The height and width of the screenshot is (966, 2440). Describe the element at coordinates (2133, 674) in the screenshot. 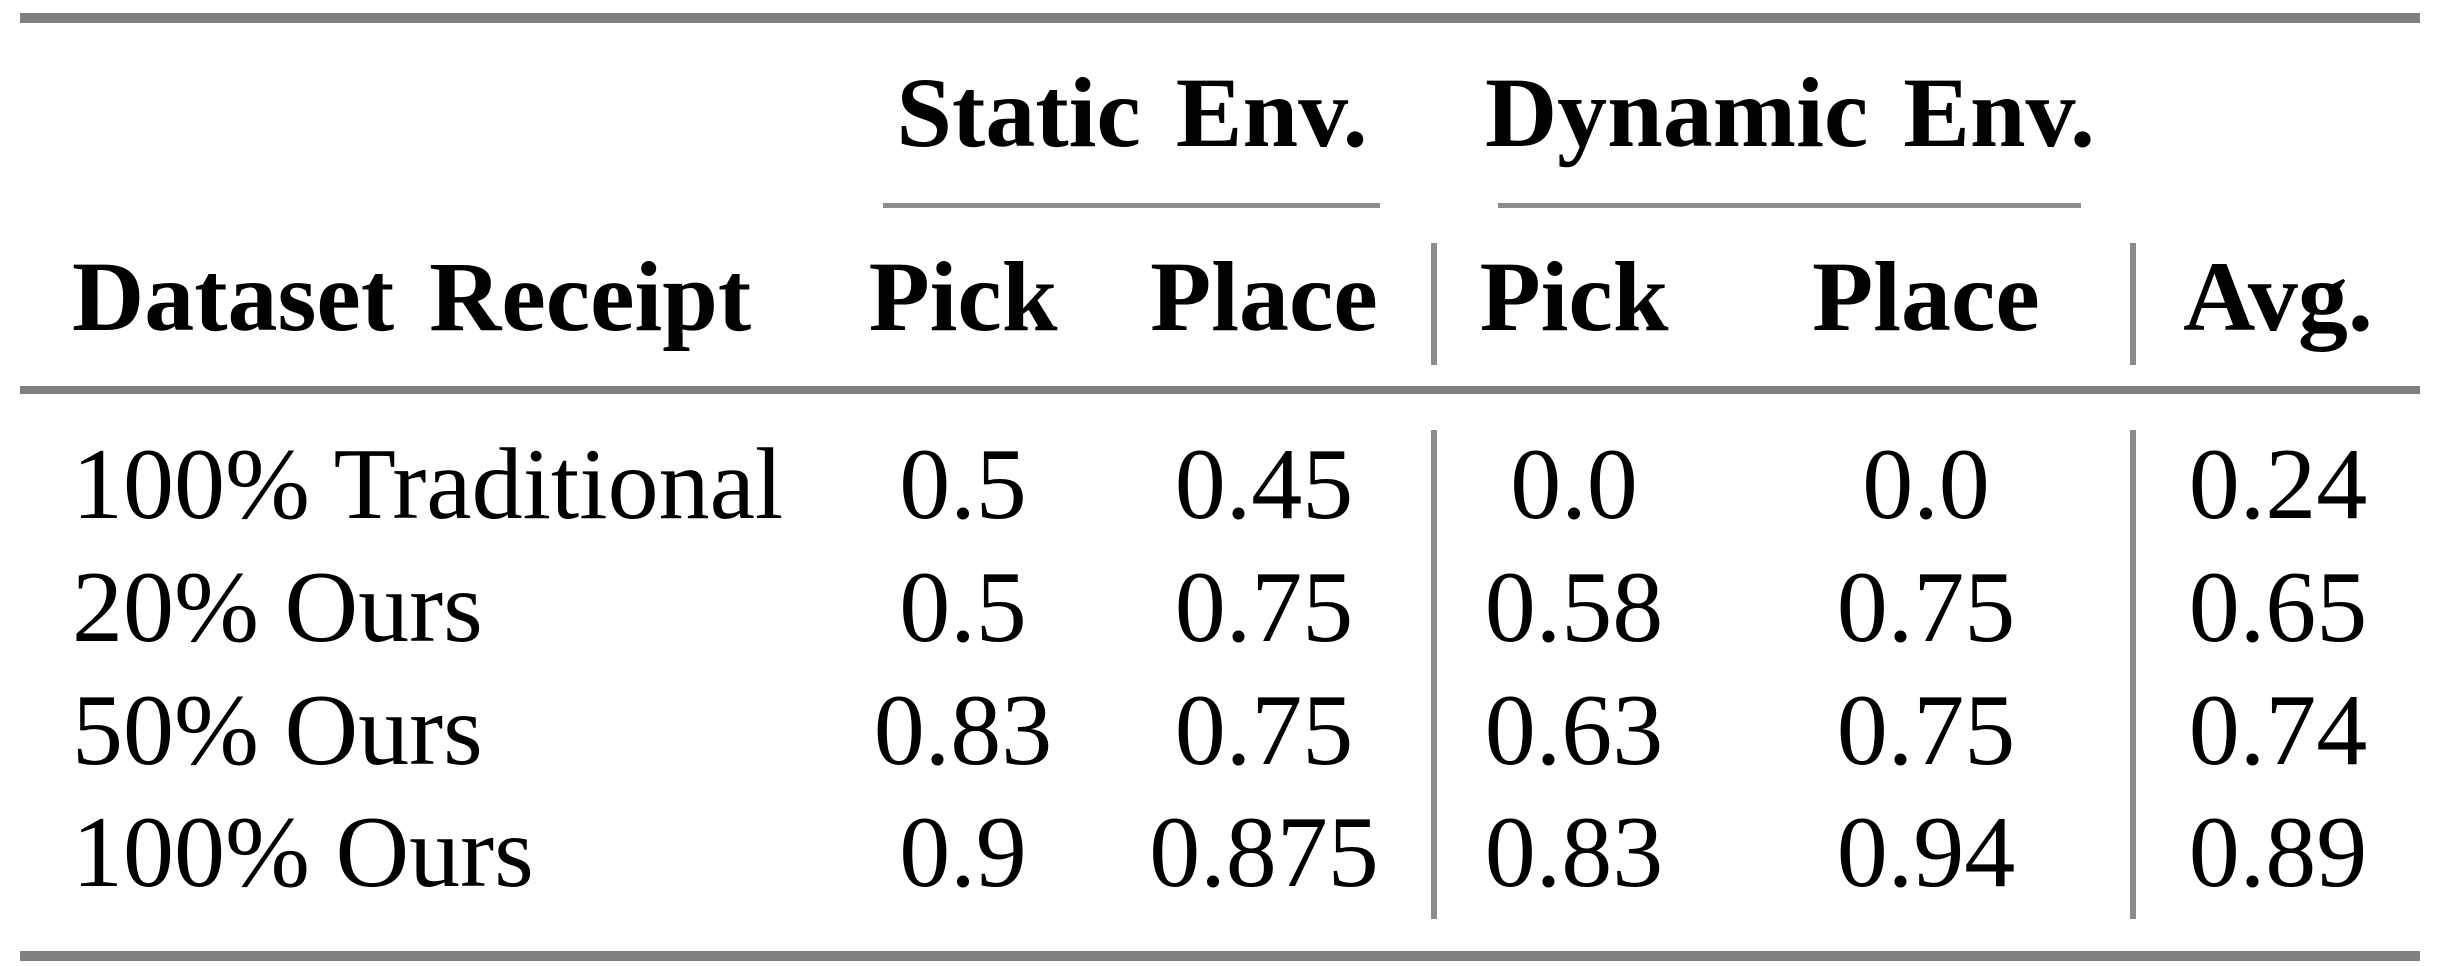

I see `separator-dynamic-avg-body` at that location.